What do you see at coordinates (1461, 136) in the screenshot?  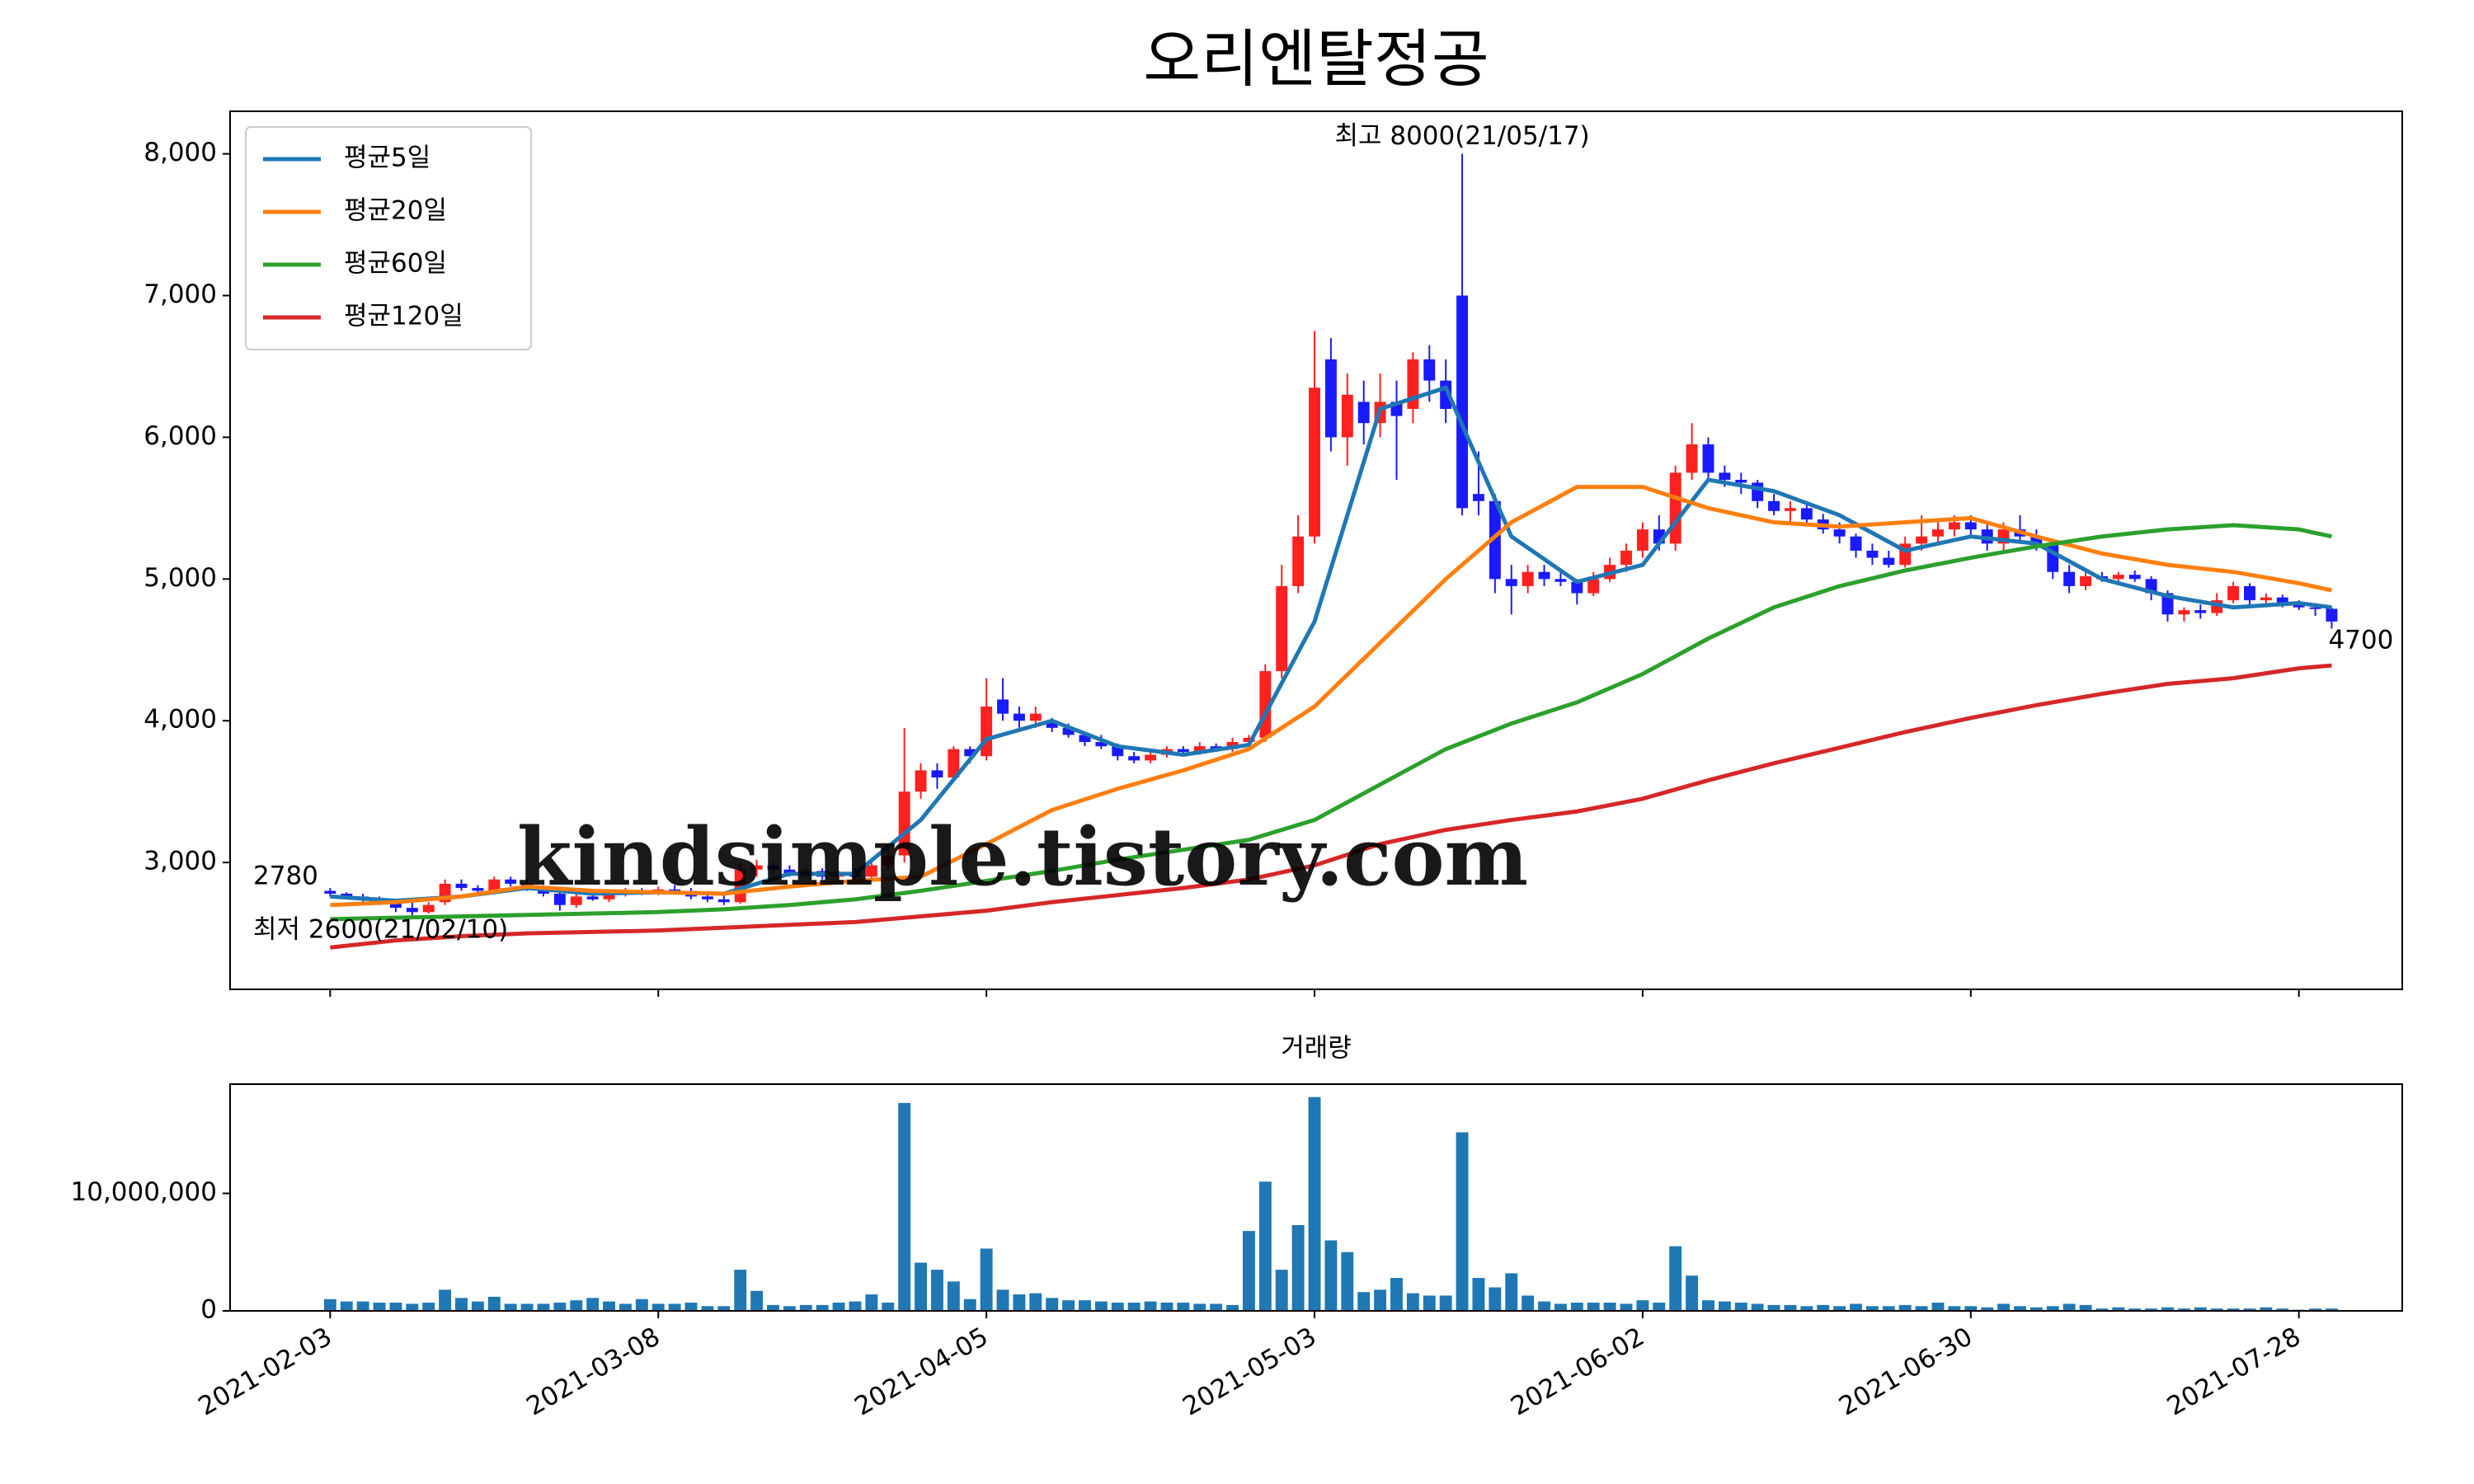 I see `high-annotation: 최고 8000(21/05/17)` at bounding box center [1461, 136].